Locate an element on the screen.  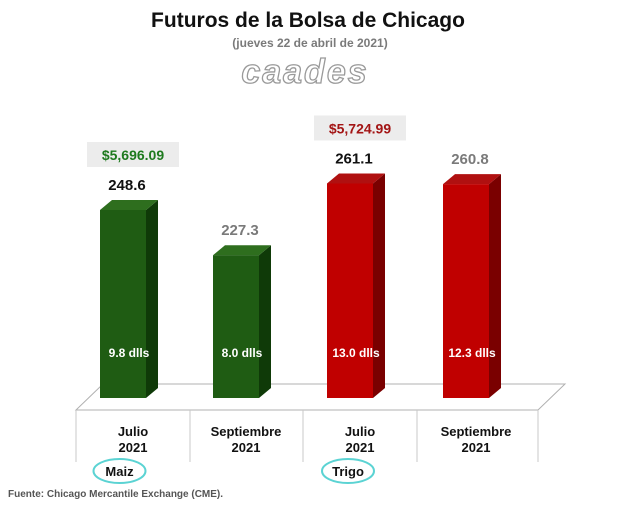
chart-title: Futuros de la Bolsa de Chicago is located at coordinates (308, 20).